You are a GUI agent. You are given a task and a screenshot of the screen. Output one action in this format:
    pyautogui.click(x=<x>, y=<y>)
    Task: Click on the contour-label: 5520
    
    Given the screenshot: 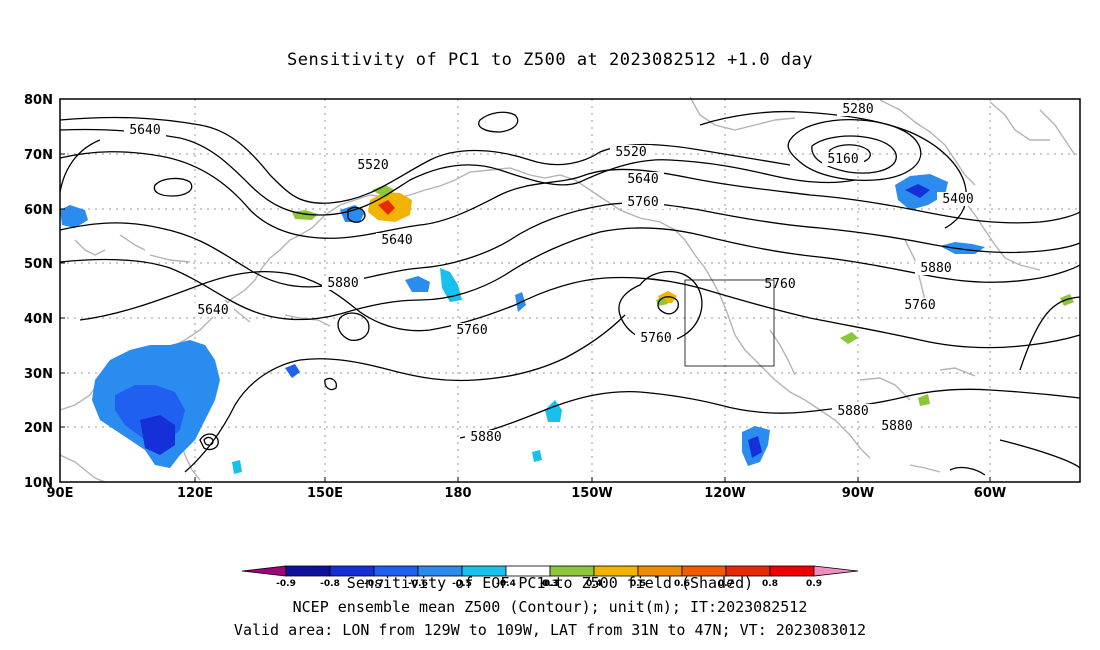 What is the action you would take?
    pyautogui.click(x=372, y=165)
    